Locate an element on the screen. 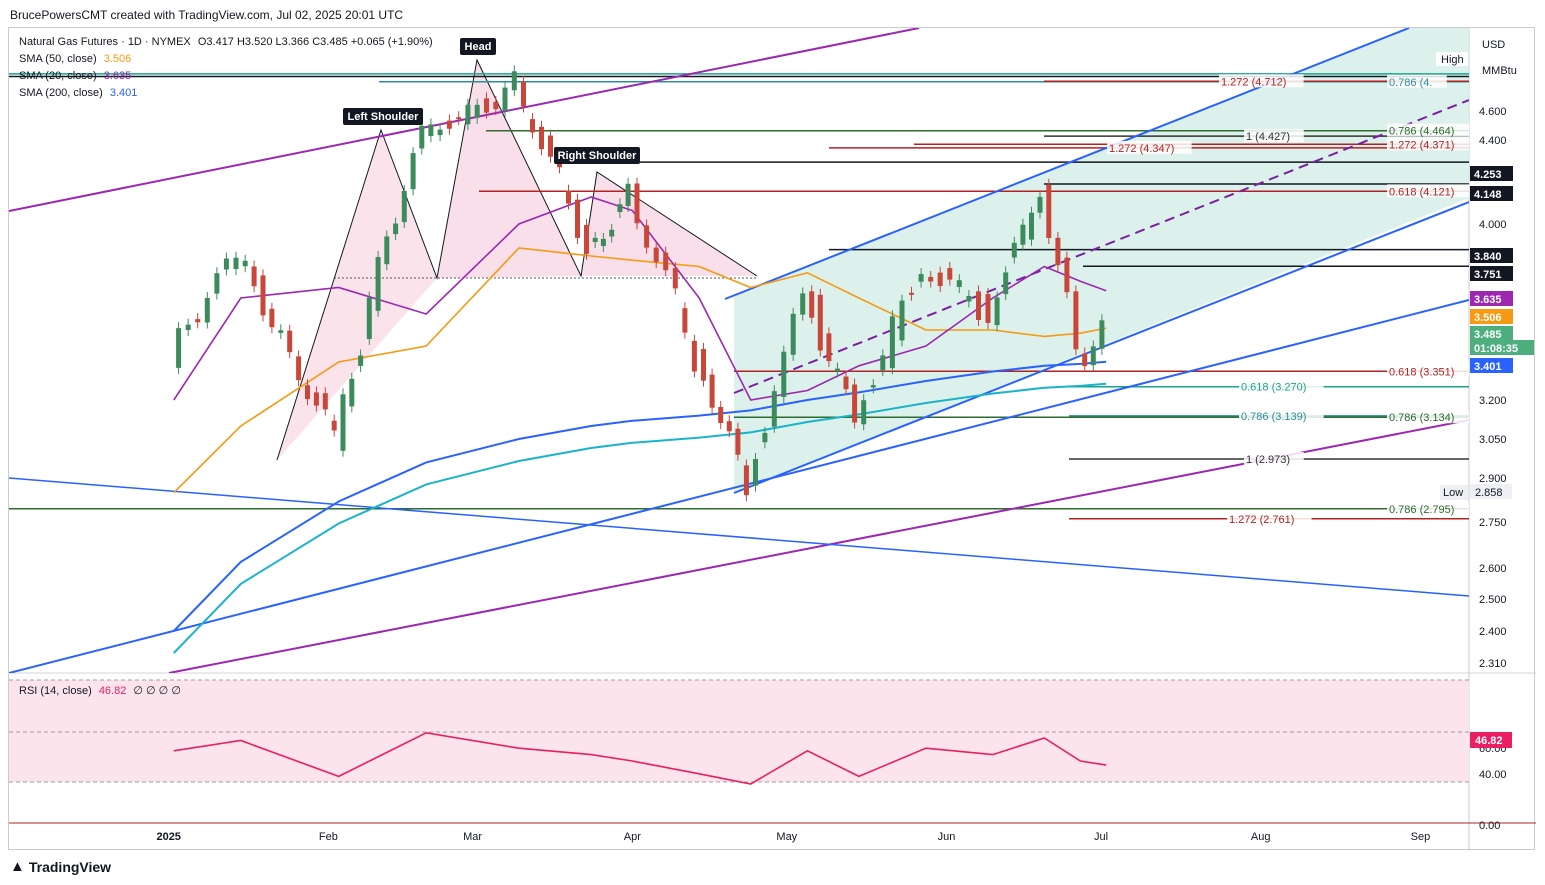  right-shoulder-triangle is located at coordinates (669, 224).